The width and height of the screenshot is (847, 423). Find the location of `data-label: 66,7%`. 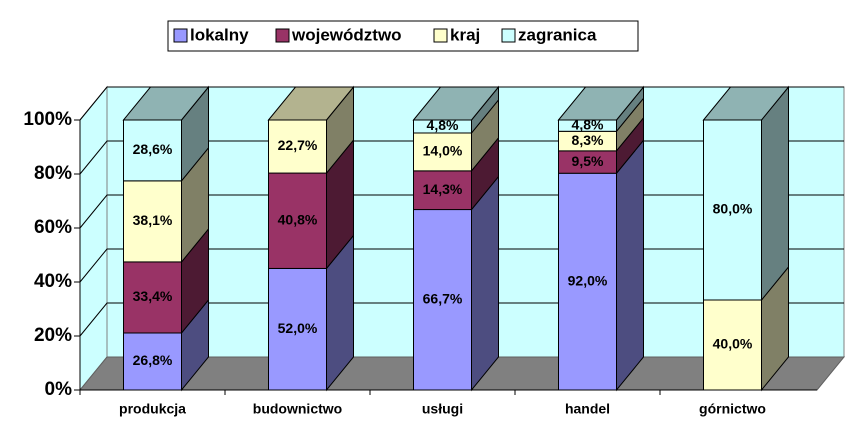

data-label: 66,7% is located at coordinates (443, 298).